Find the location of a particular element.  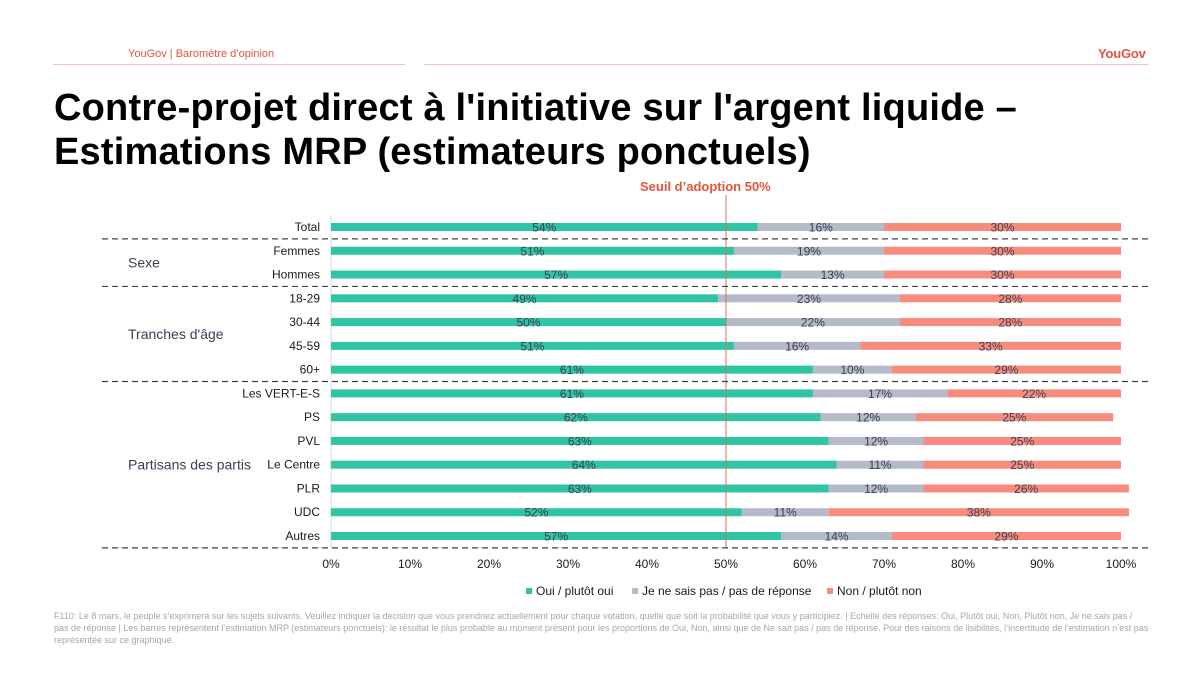

data-label-nsp: 10% is located at coordinates (852, 370).